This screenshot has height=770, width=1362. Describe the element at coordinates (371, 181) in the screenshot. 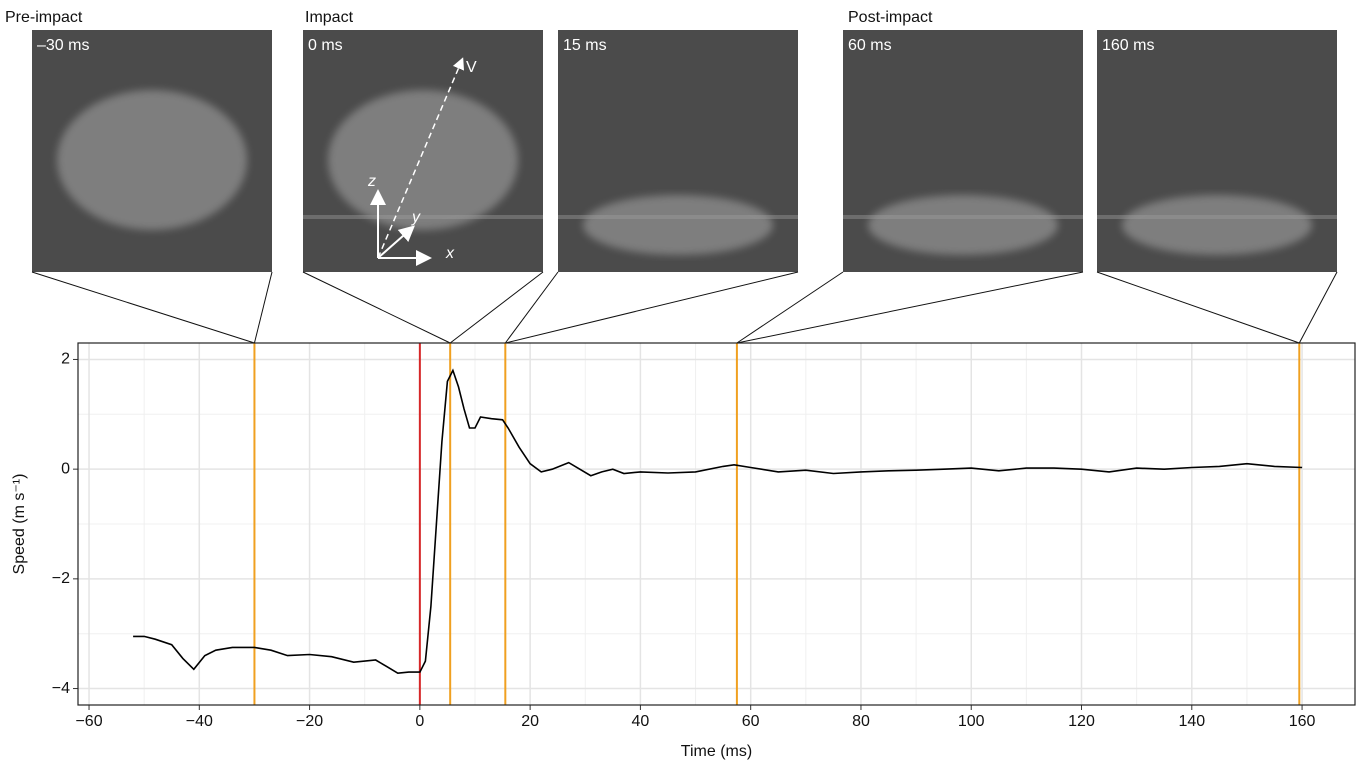

I see `axis-label: z` at that location.